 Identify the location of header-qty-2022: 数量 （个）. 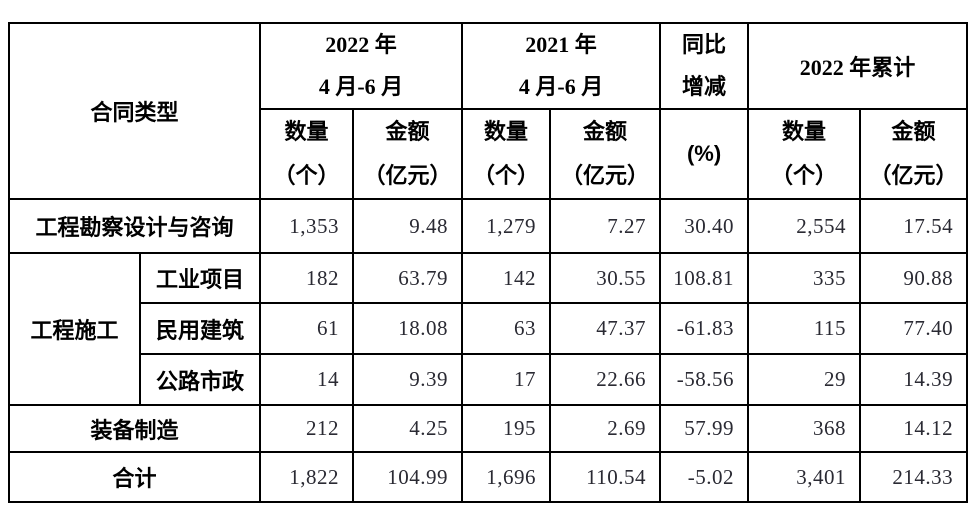
(307, 154).